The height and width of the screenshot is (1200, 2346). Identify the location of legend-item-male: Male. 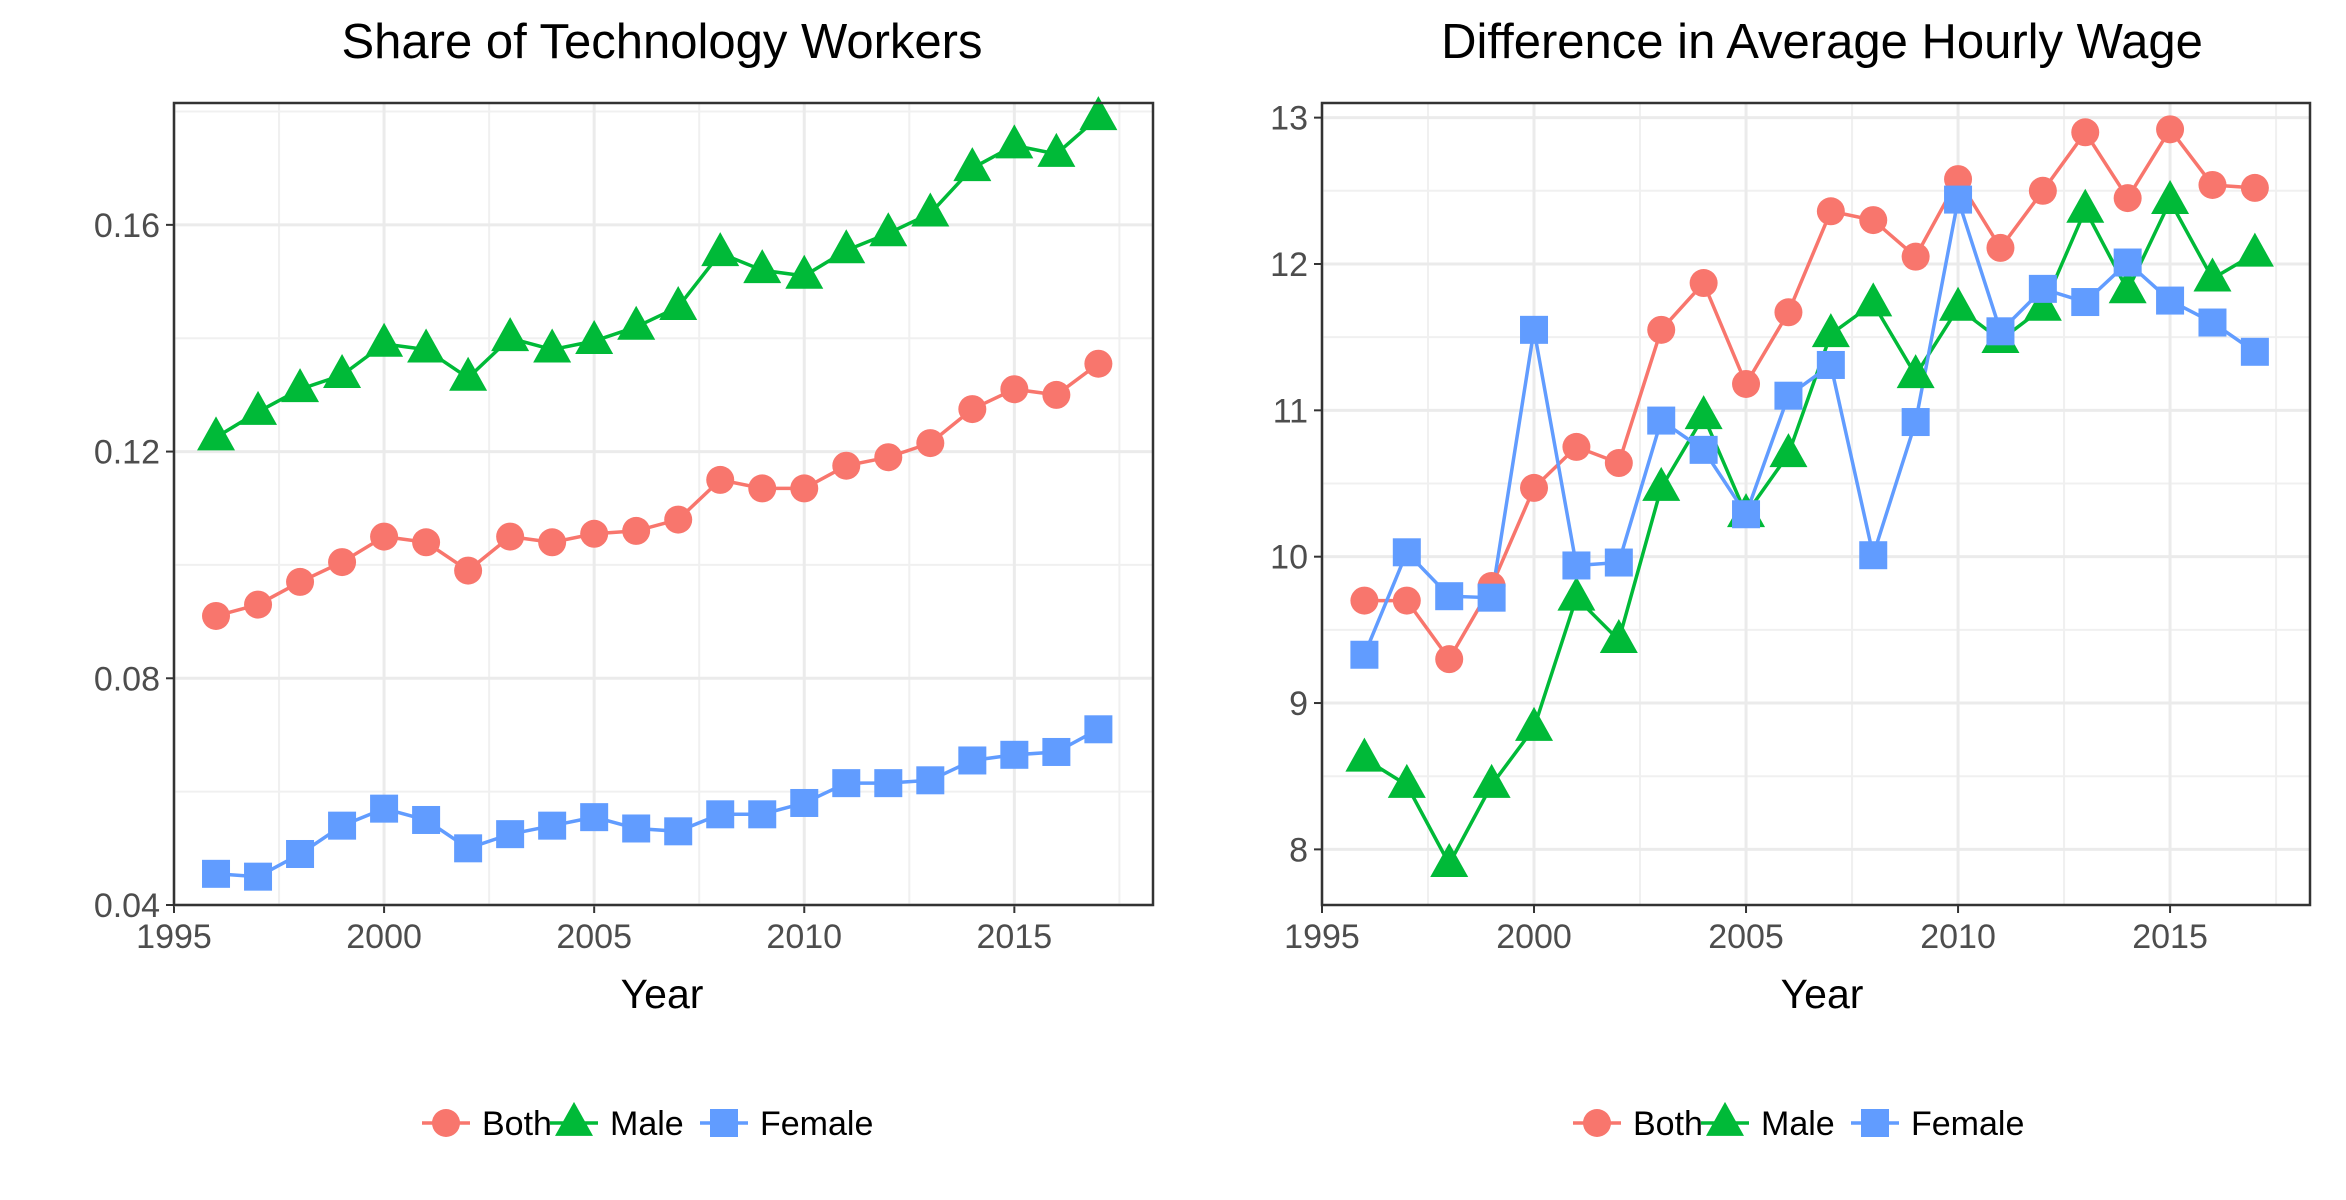
(617, 1122).